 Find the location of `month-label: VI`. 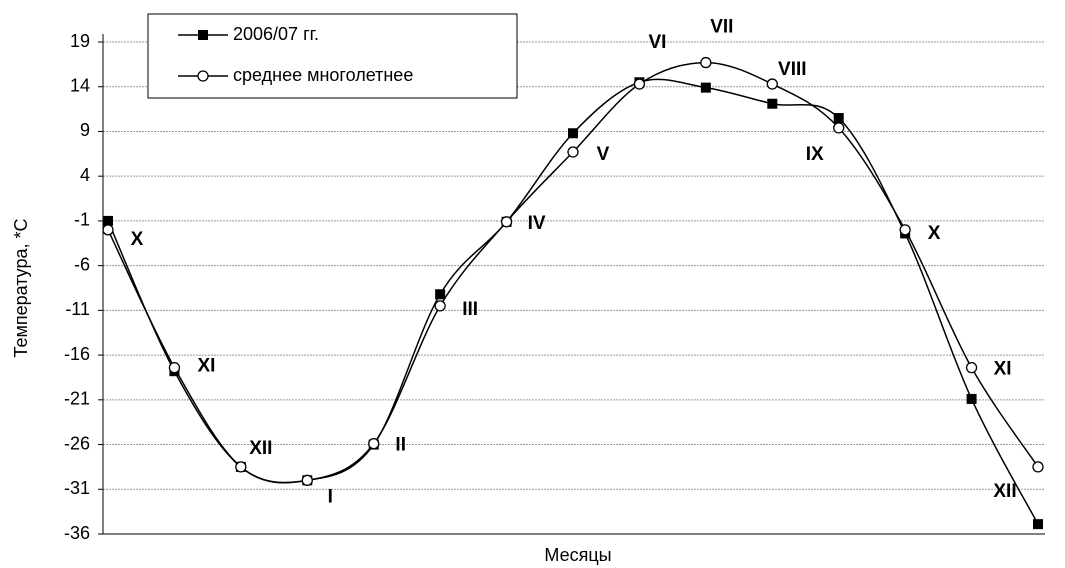

month-label: VI is located at coordinates (657, 42).